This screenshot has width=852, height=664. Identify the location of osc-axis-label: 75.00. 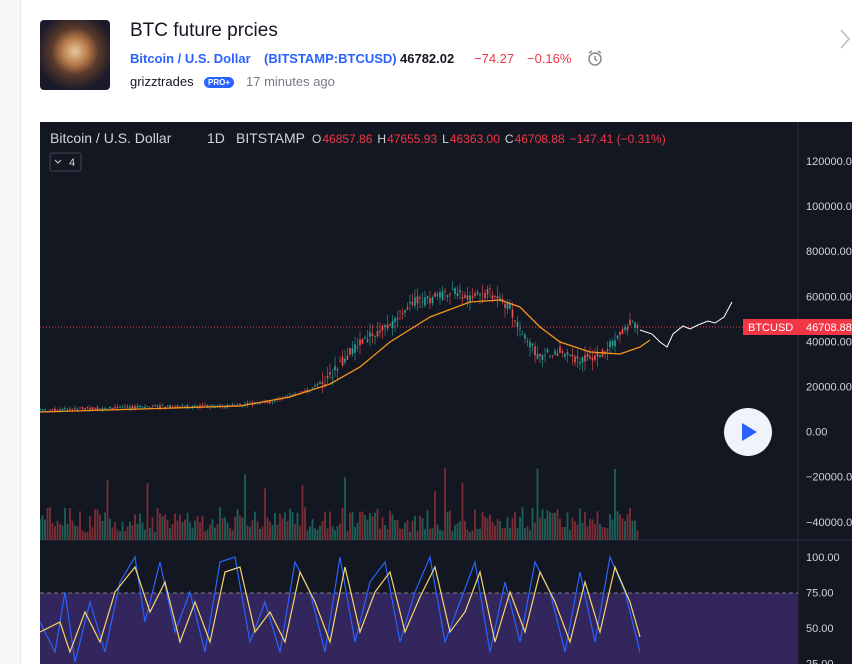
(820, 594).